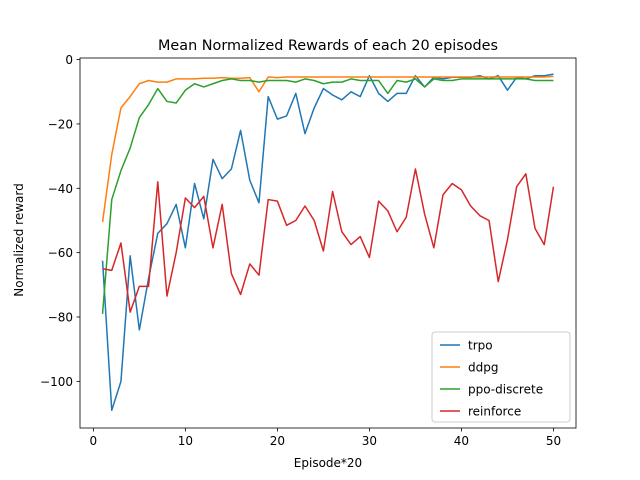 This screenshot has width=640, height=480. What do you see at coordinates (60, 318) in the screenshot?
I see `y-tick-label: −80` at bounding box center [60, 318].